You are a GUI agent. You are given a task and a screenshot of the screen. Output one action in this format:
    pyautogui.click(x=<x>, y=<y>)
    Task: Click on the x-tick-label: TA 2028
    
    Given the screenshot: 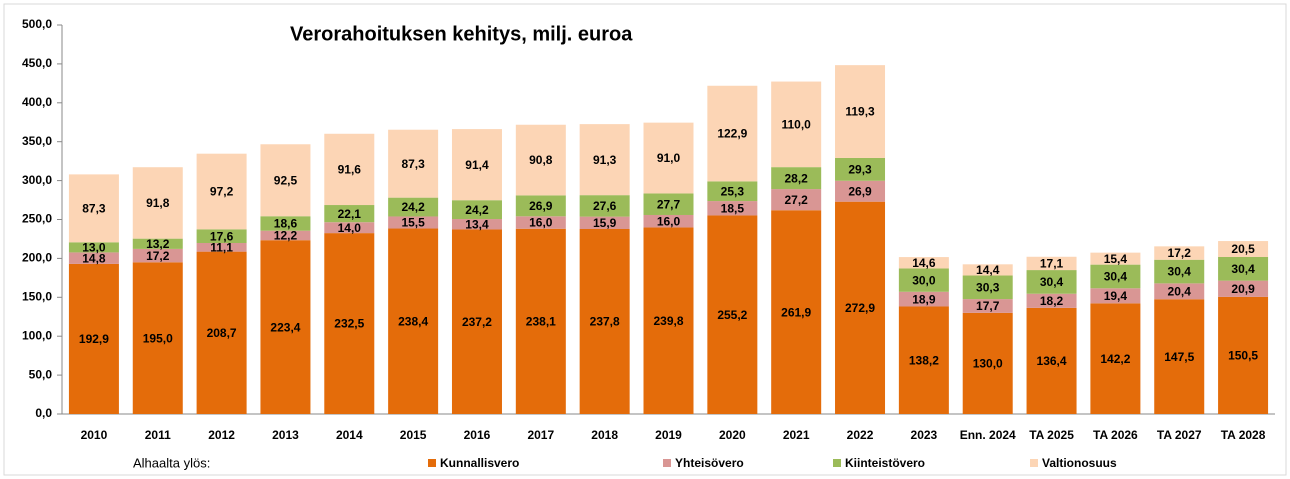 What is the action you would take?
    pyautogui.click(x=1243, y=435)
    